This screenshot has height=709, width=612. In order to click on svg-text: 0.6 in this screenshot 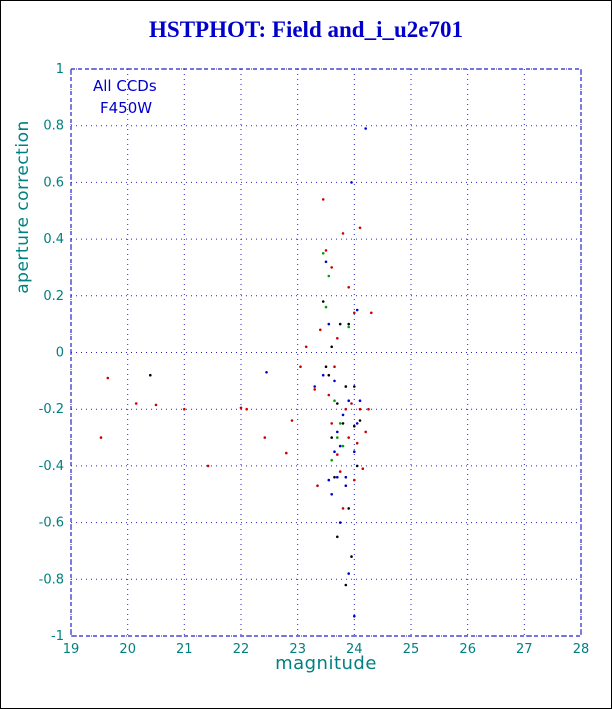, I will do `click(53, 182)`.